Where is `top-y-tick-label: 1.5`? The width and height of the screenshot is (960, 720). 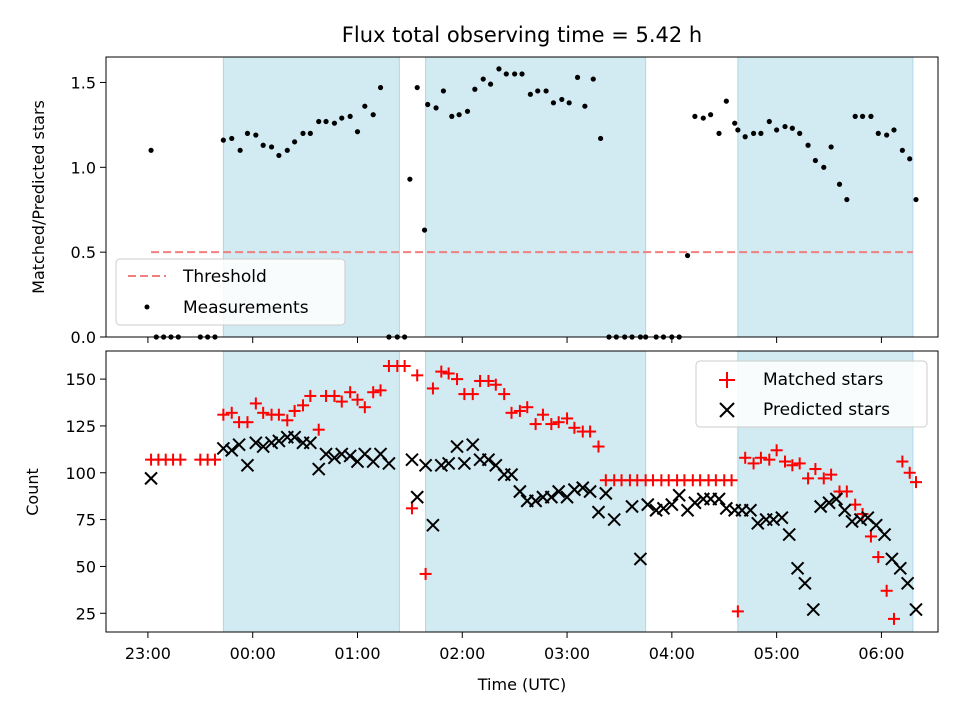 top-y-tick-label: 1.5 is located at coordinates (83, 82).